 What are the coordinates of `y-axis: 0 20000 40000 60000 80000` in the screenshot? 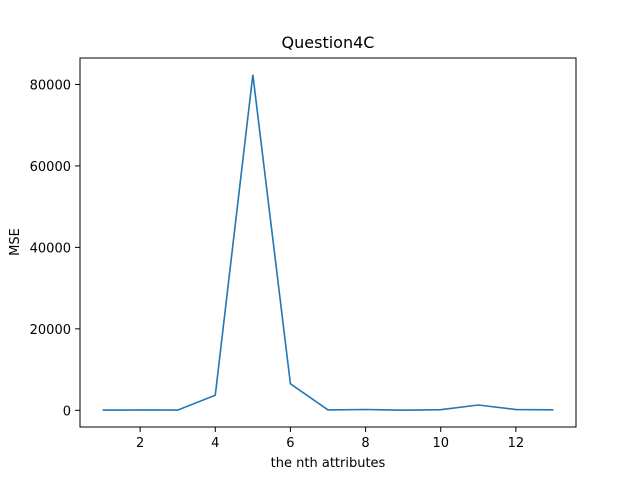 It's located at (55, 248).